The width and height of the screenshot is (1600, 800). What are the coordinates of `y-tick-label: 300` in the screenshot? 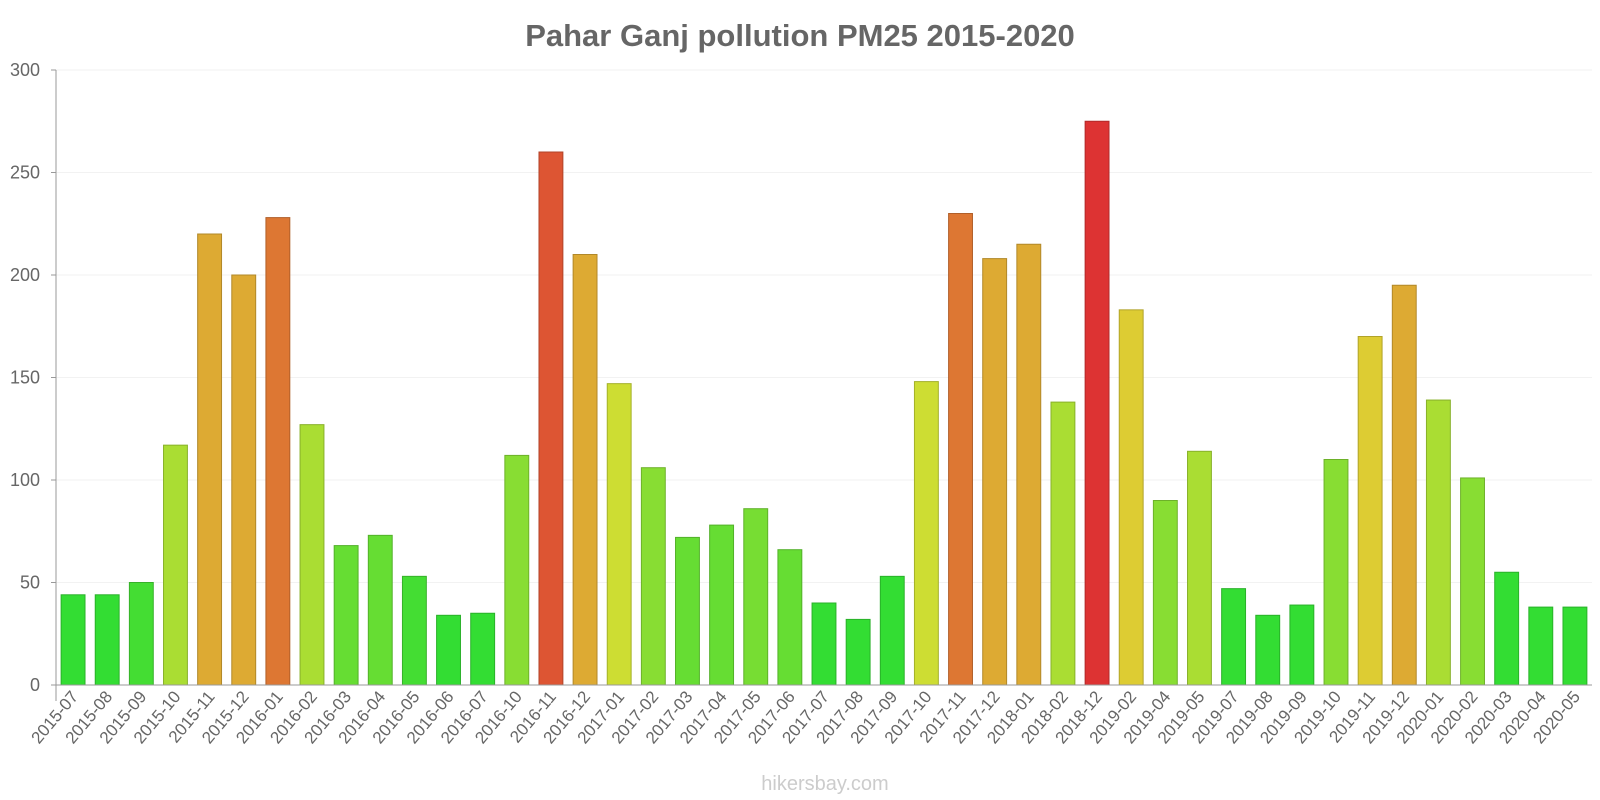 It's located at (25, 70).